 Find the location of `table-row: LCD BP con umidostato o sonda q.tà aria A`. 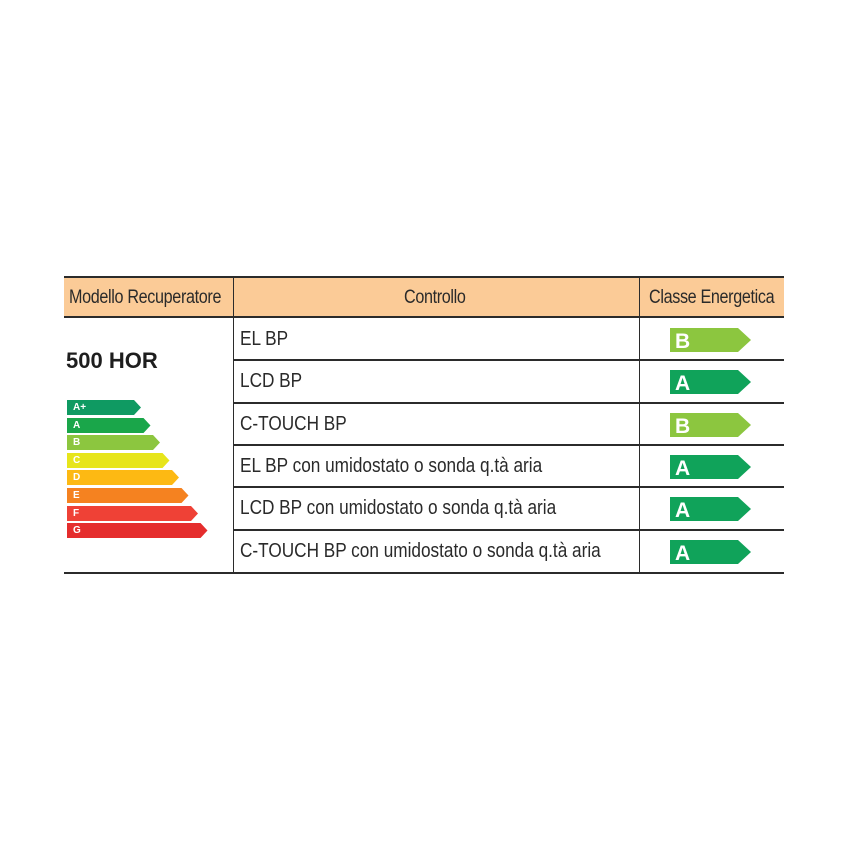

table-row: LCD BP con umidostato o sonda q.tà aria A is located at coordinates (508, 508).